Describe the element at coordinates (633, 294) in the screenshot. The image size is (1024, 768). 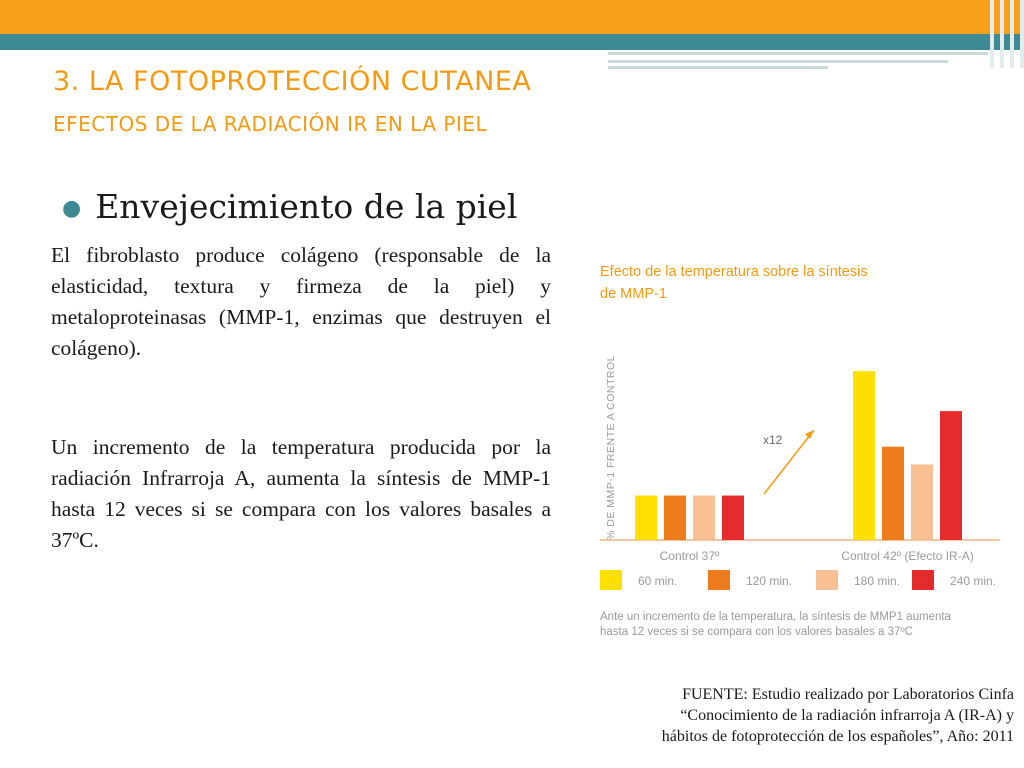
I see `chart-title-line: de MMP-1` at that location.